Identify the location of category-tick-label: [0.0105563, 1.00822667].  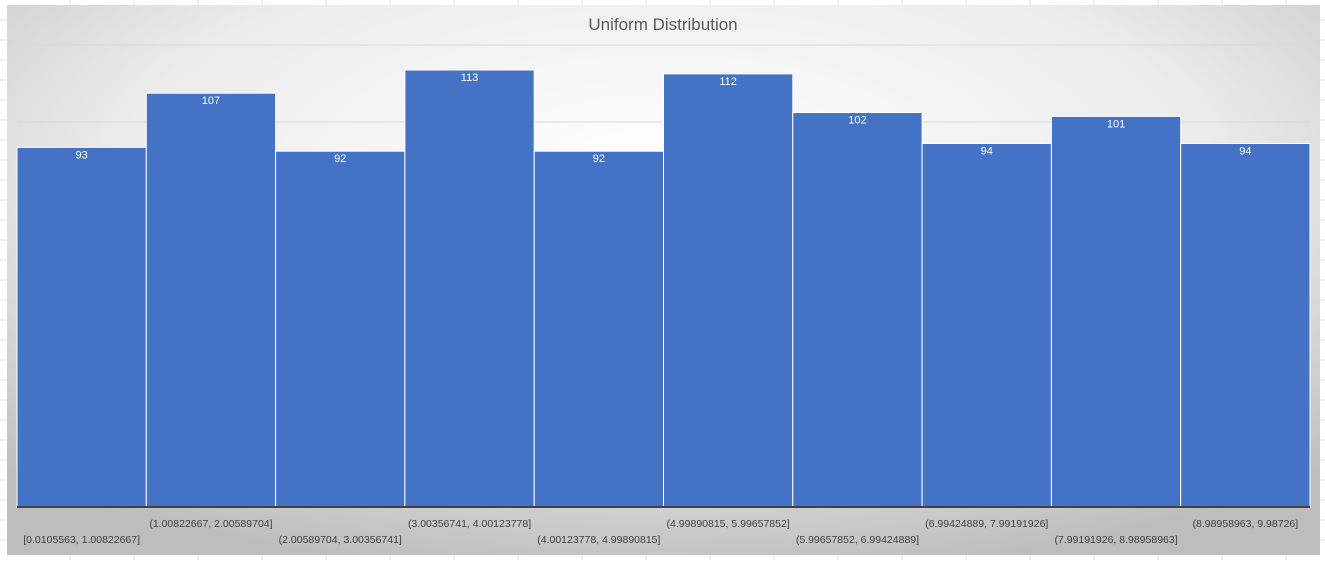
(81, 540).